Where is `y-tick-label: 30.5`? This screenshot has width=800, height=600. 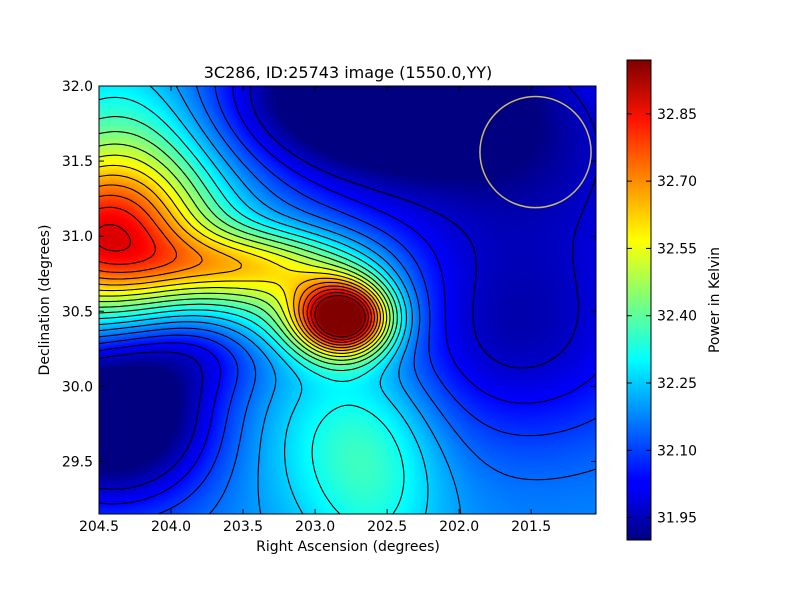 y-tick-label: 30.5 is located at coordinates (77, 312).